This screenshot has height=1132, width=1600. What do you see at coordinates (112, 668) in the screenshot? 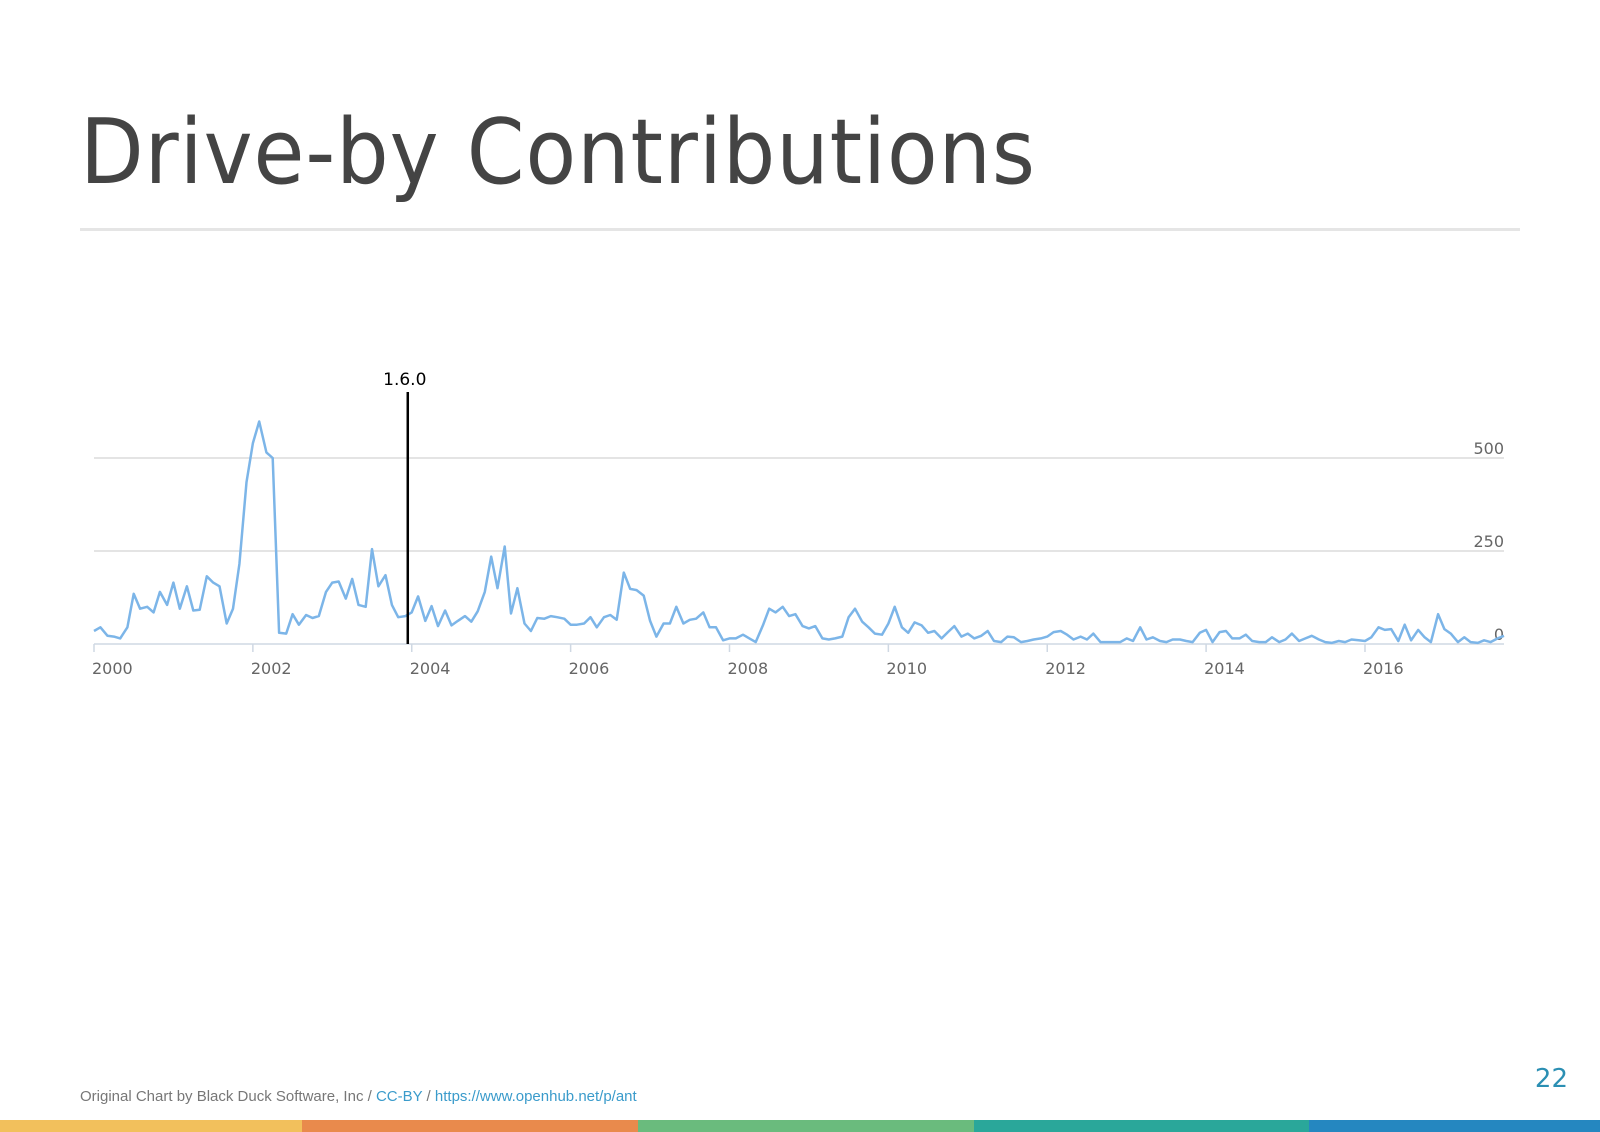
I see `x-tick-label: 2000` at bounding box center [112, 668].